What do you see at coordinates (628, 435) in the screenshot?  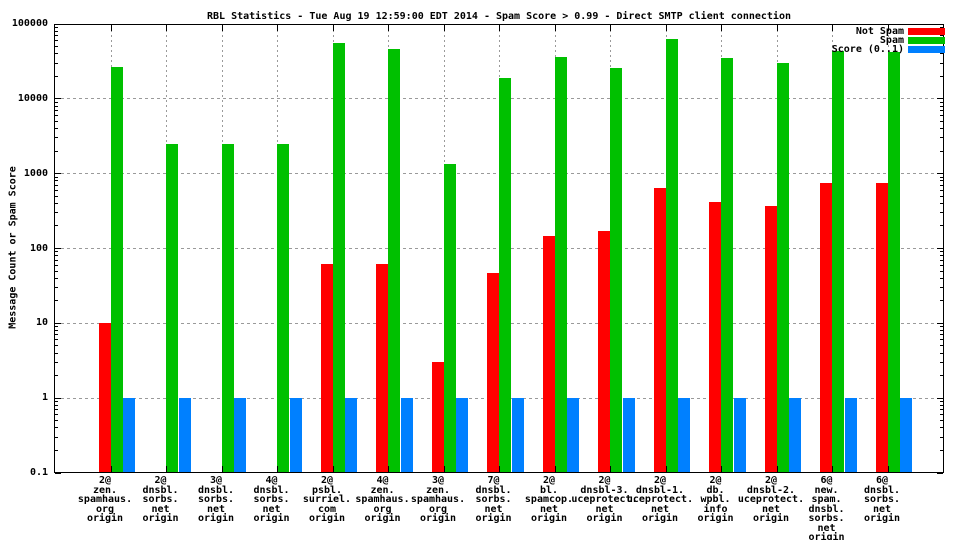 I see `bar-score-0-1--9` at bounding box center [628, 435].